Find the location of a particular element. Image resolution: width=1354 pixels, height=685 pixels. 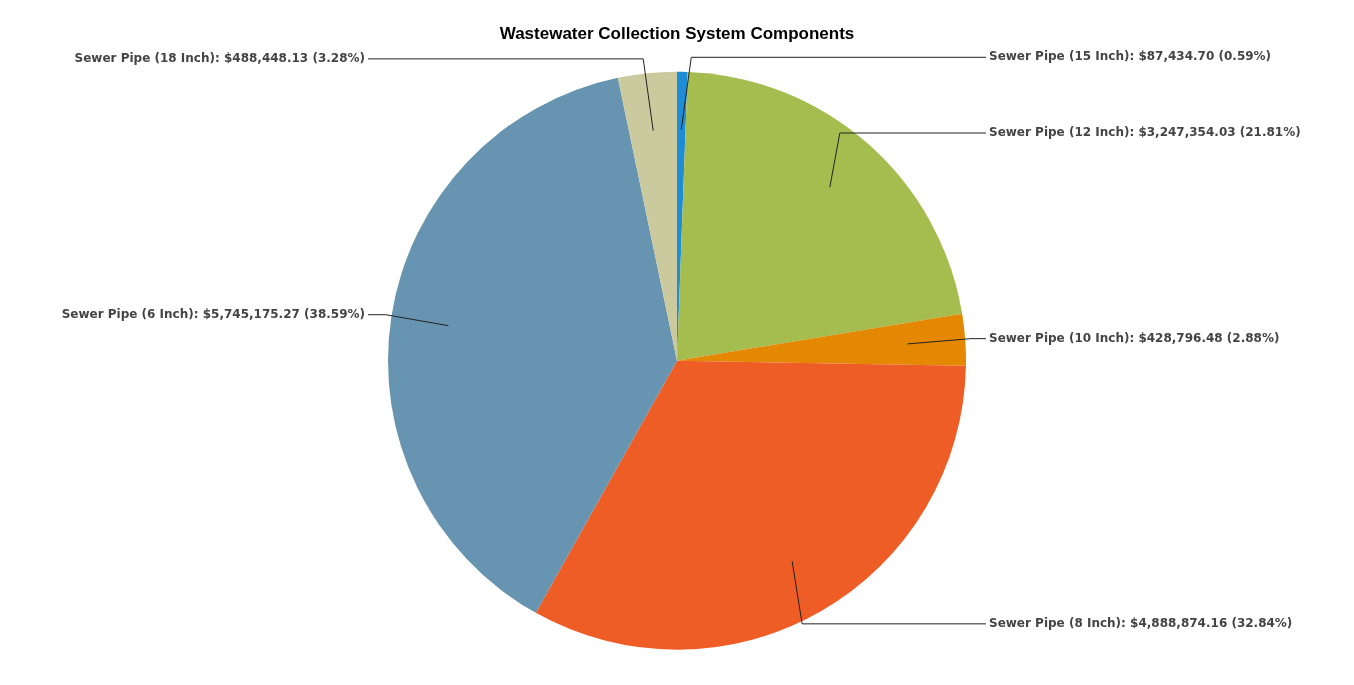

slice-label: Sewer Pipe (6 Inch): $5,745,175.27 (38.59%) is located at coordinates (213, 313).